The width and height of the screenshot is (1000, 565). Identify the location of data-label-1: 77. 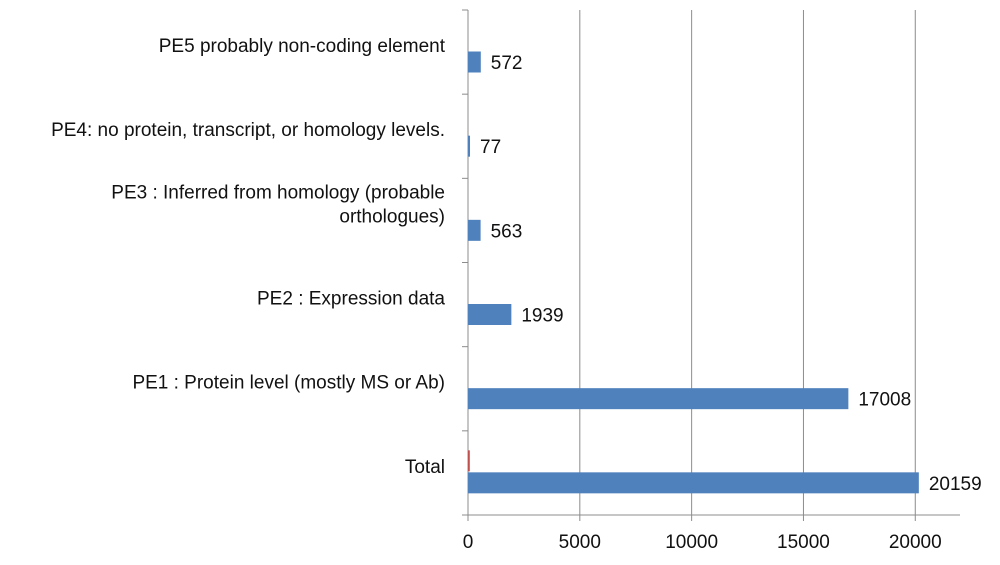
(490, 147).